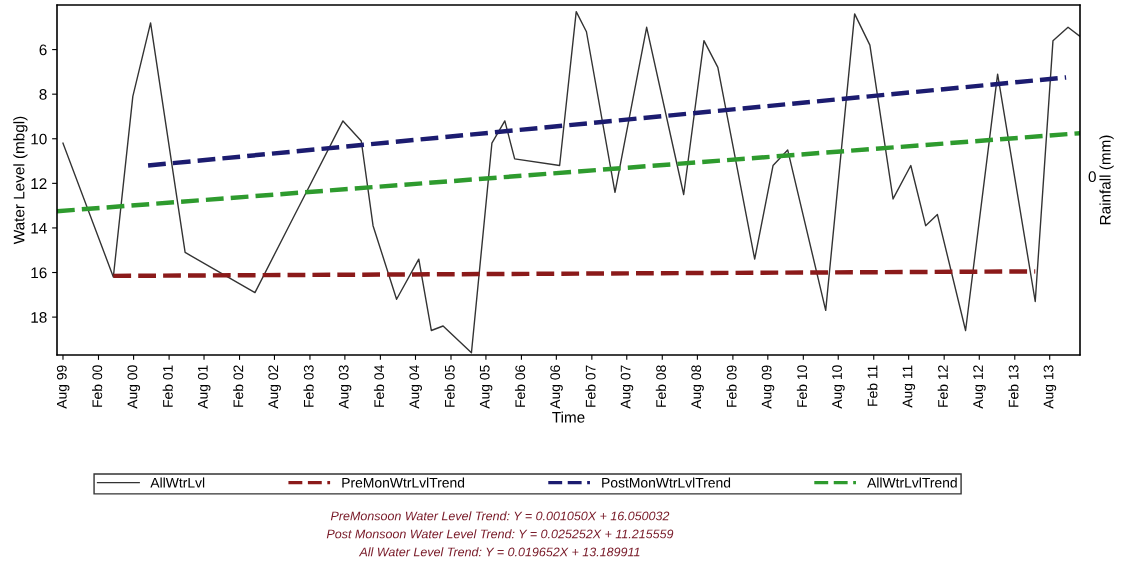 Image resolution: width=1126 pixels, height=568 pixels. What do you see at coordinates (43, 94) in the screenshot?
I see `y-tick-label: 8` at bounding box center [43, 94].